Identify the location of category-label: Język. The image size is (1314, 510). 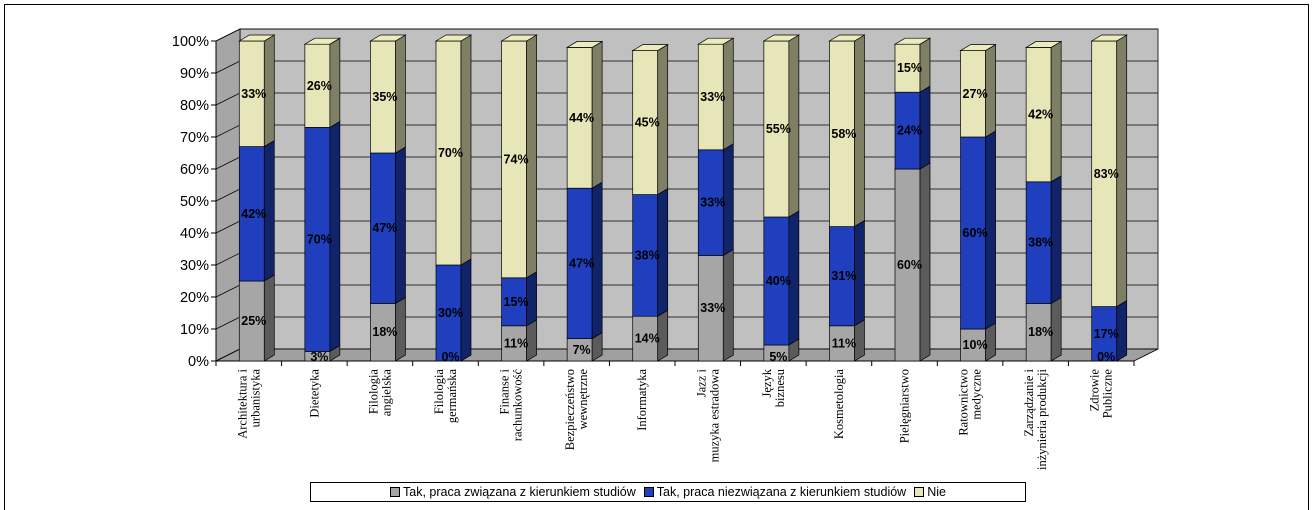
(767, 382).